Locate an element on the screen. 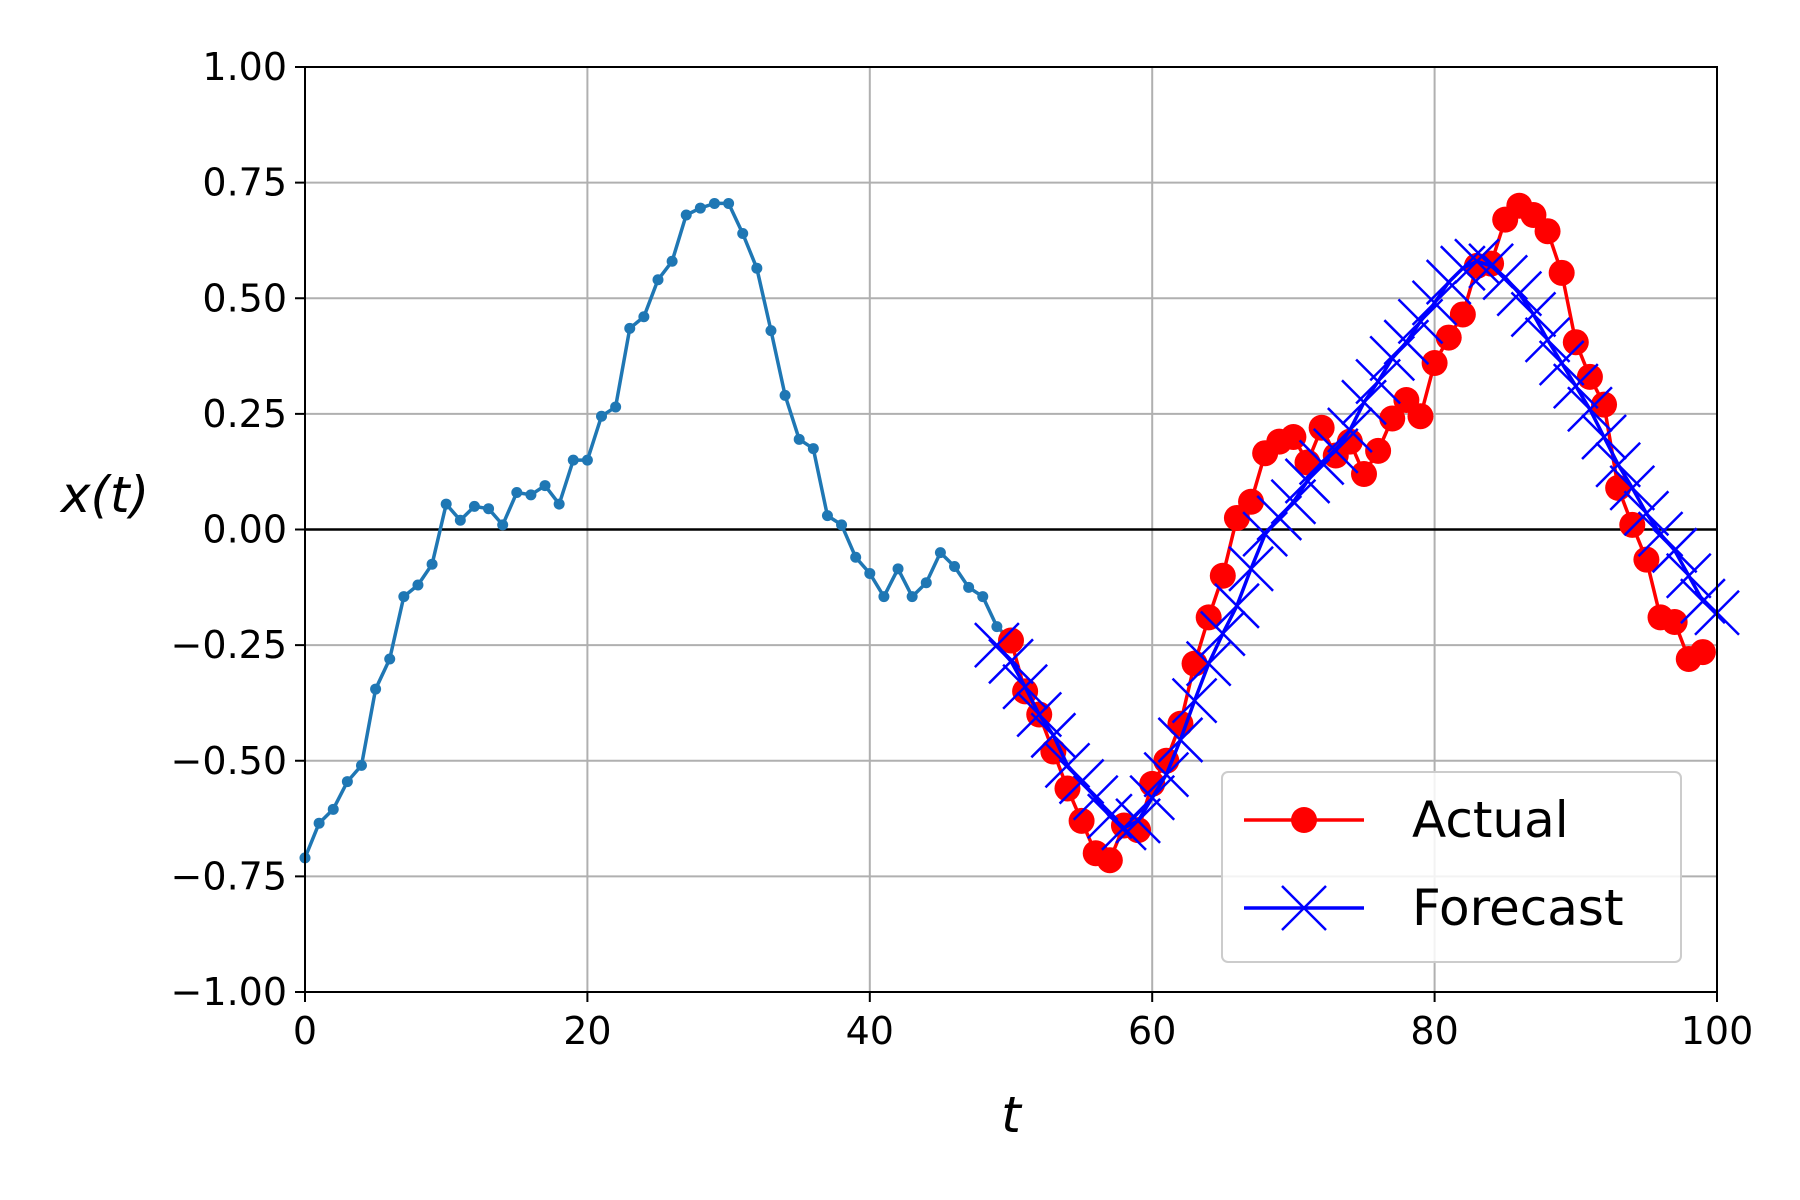 This screenshot has height=1200, width=1800. legend-label: Actual is located at coordinates (1490, 820).